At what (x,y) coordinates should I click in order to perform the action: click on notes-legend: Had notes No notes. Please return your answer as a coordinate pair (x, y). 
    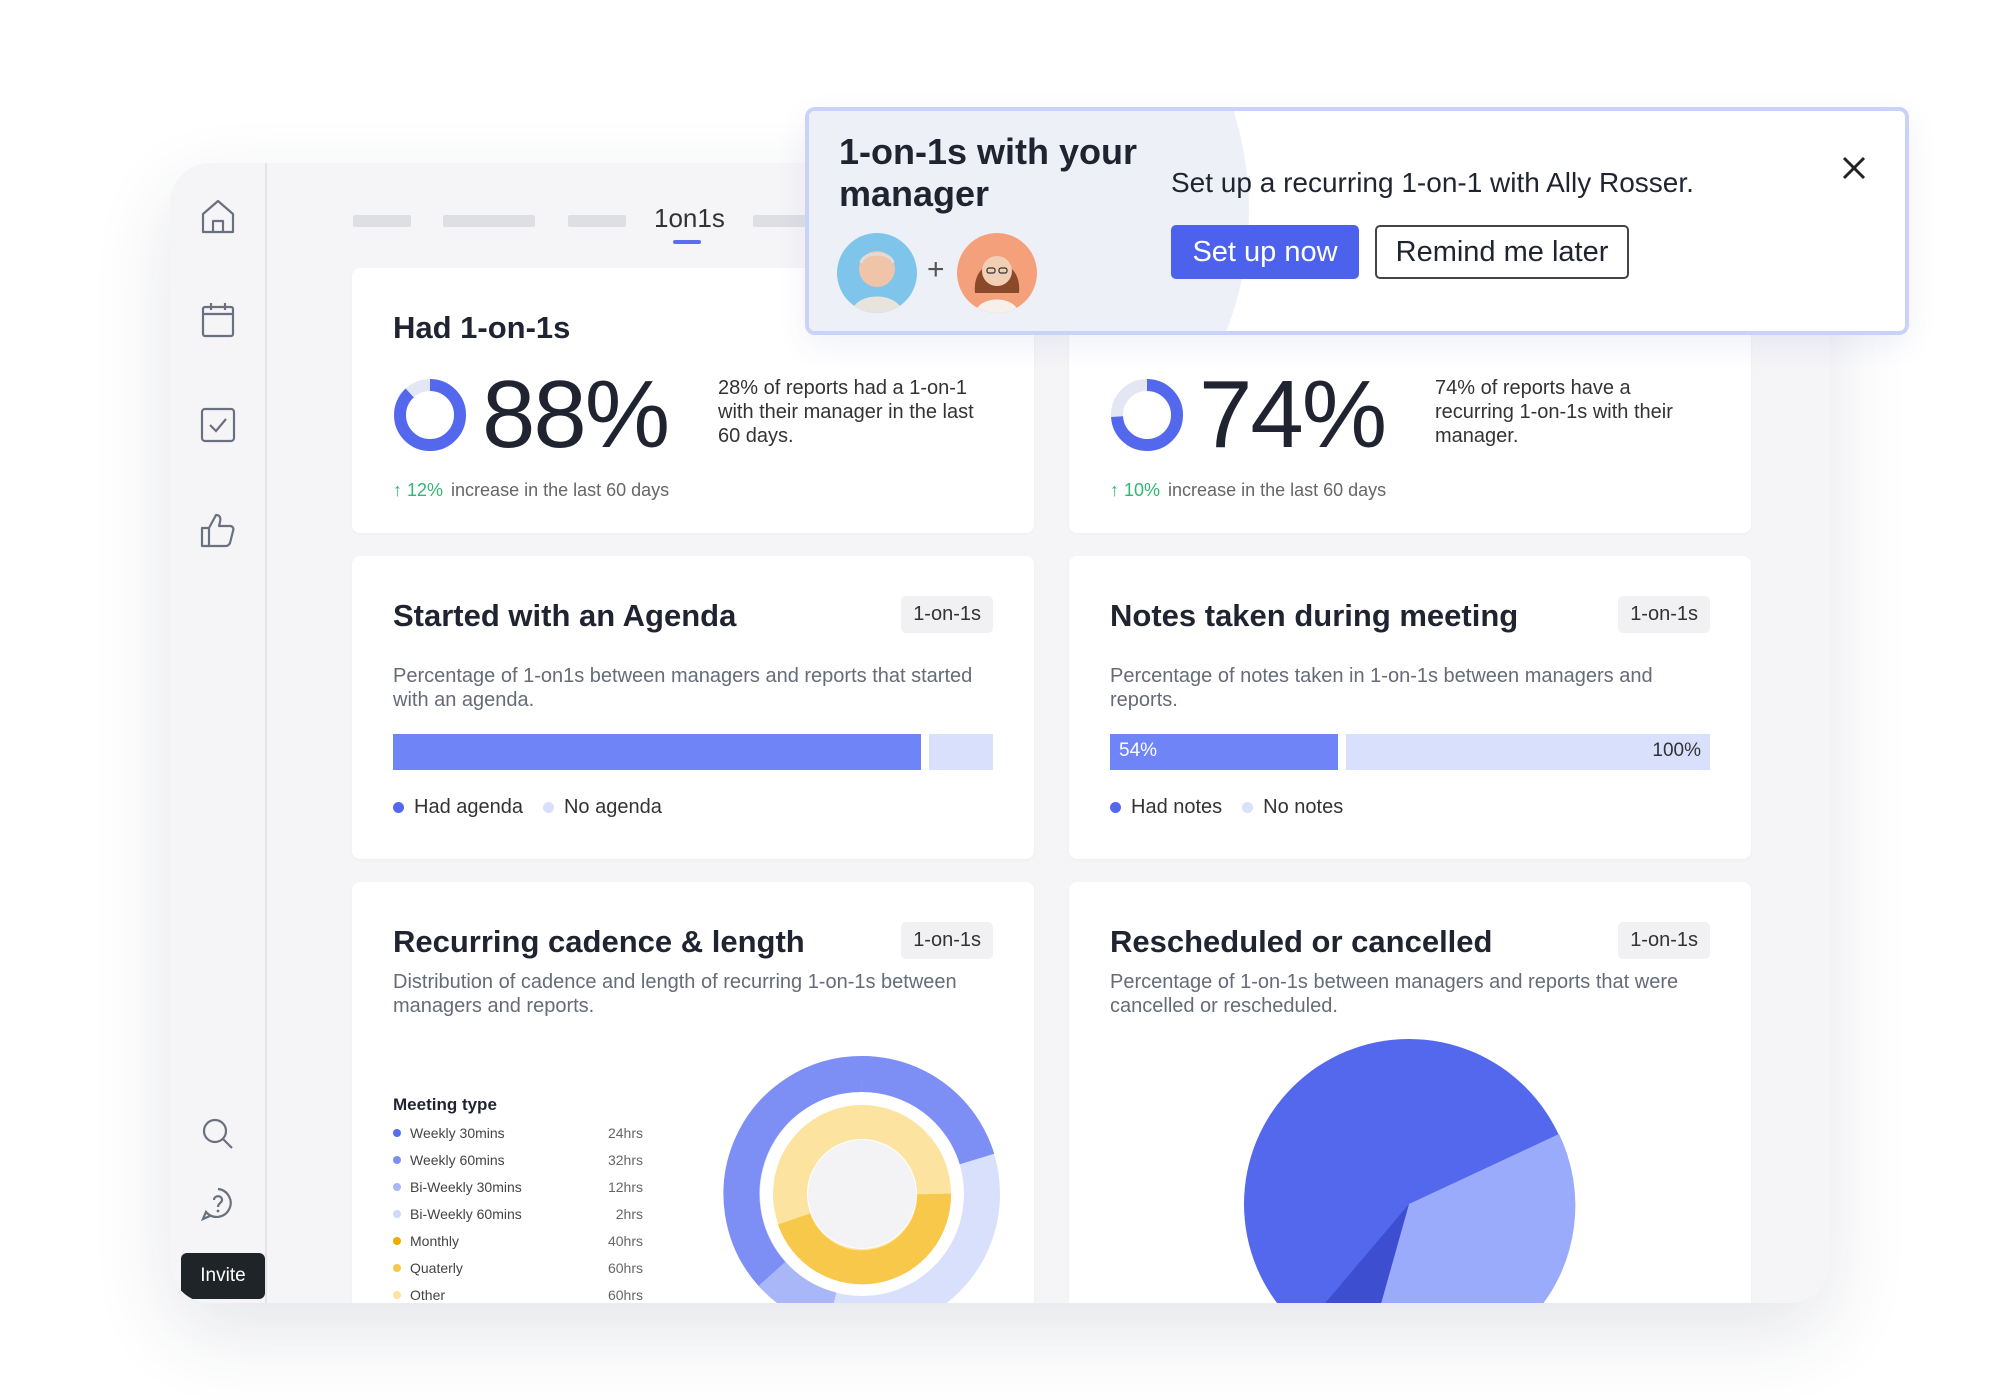
    Looking at the image, I should click on (1226, 807).